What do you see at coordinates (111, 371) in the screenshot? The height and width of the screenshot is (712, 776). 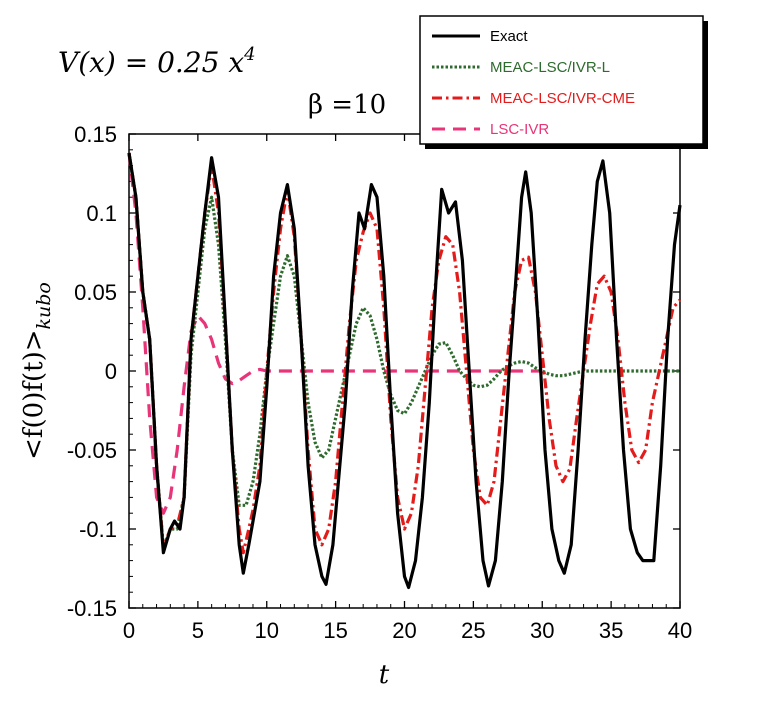 I see `y-tick-label: 0` at bounding box center [111, 371].